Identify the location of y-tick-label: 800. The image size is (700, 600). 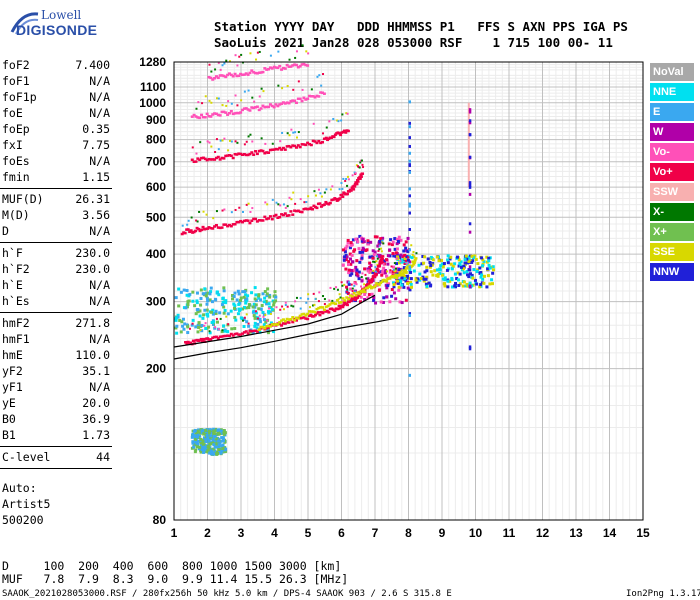
(156, 140).